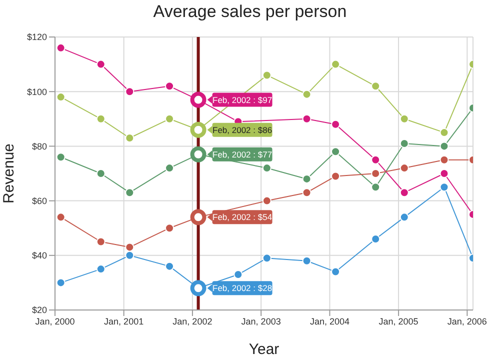 This screenshot has width=500, height=356. What do you see at coordinates (242, 129) in the screenshot?
I see `annotation: Feb, 2002 : $86` at bounding box center [242, 129].